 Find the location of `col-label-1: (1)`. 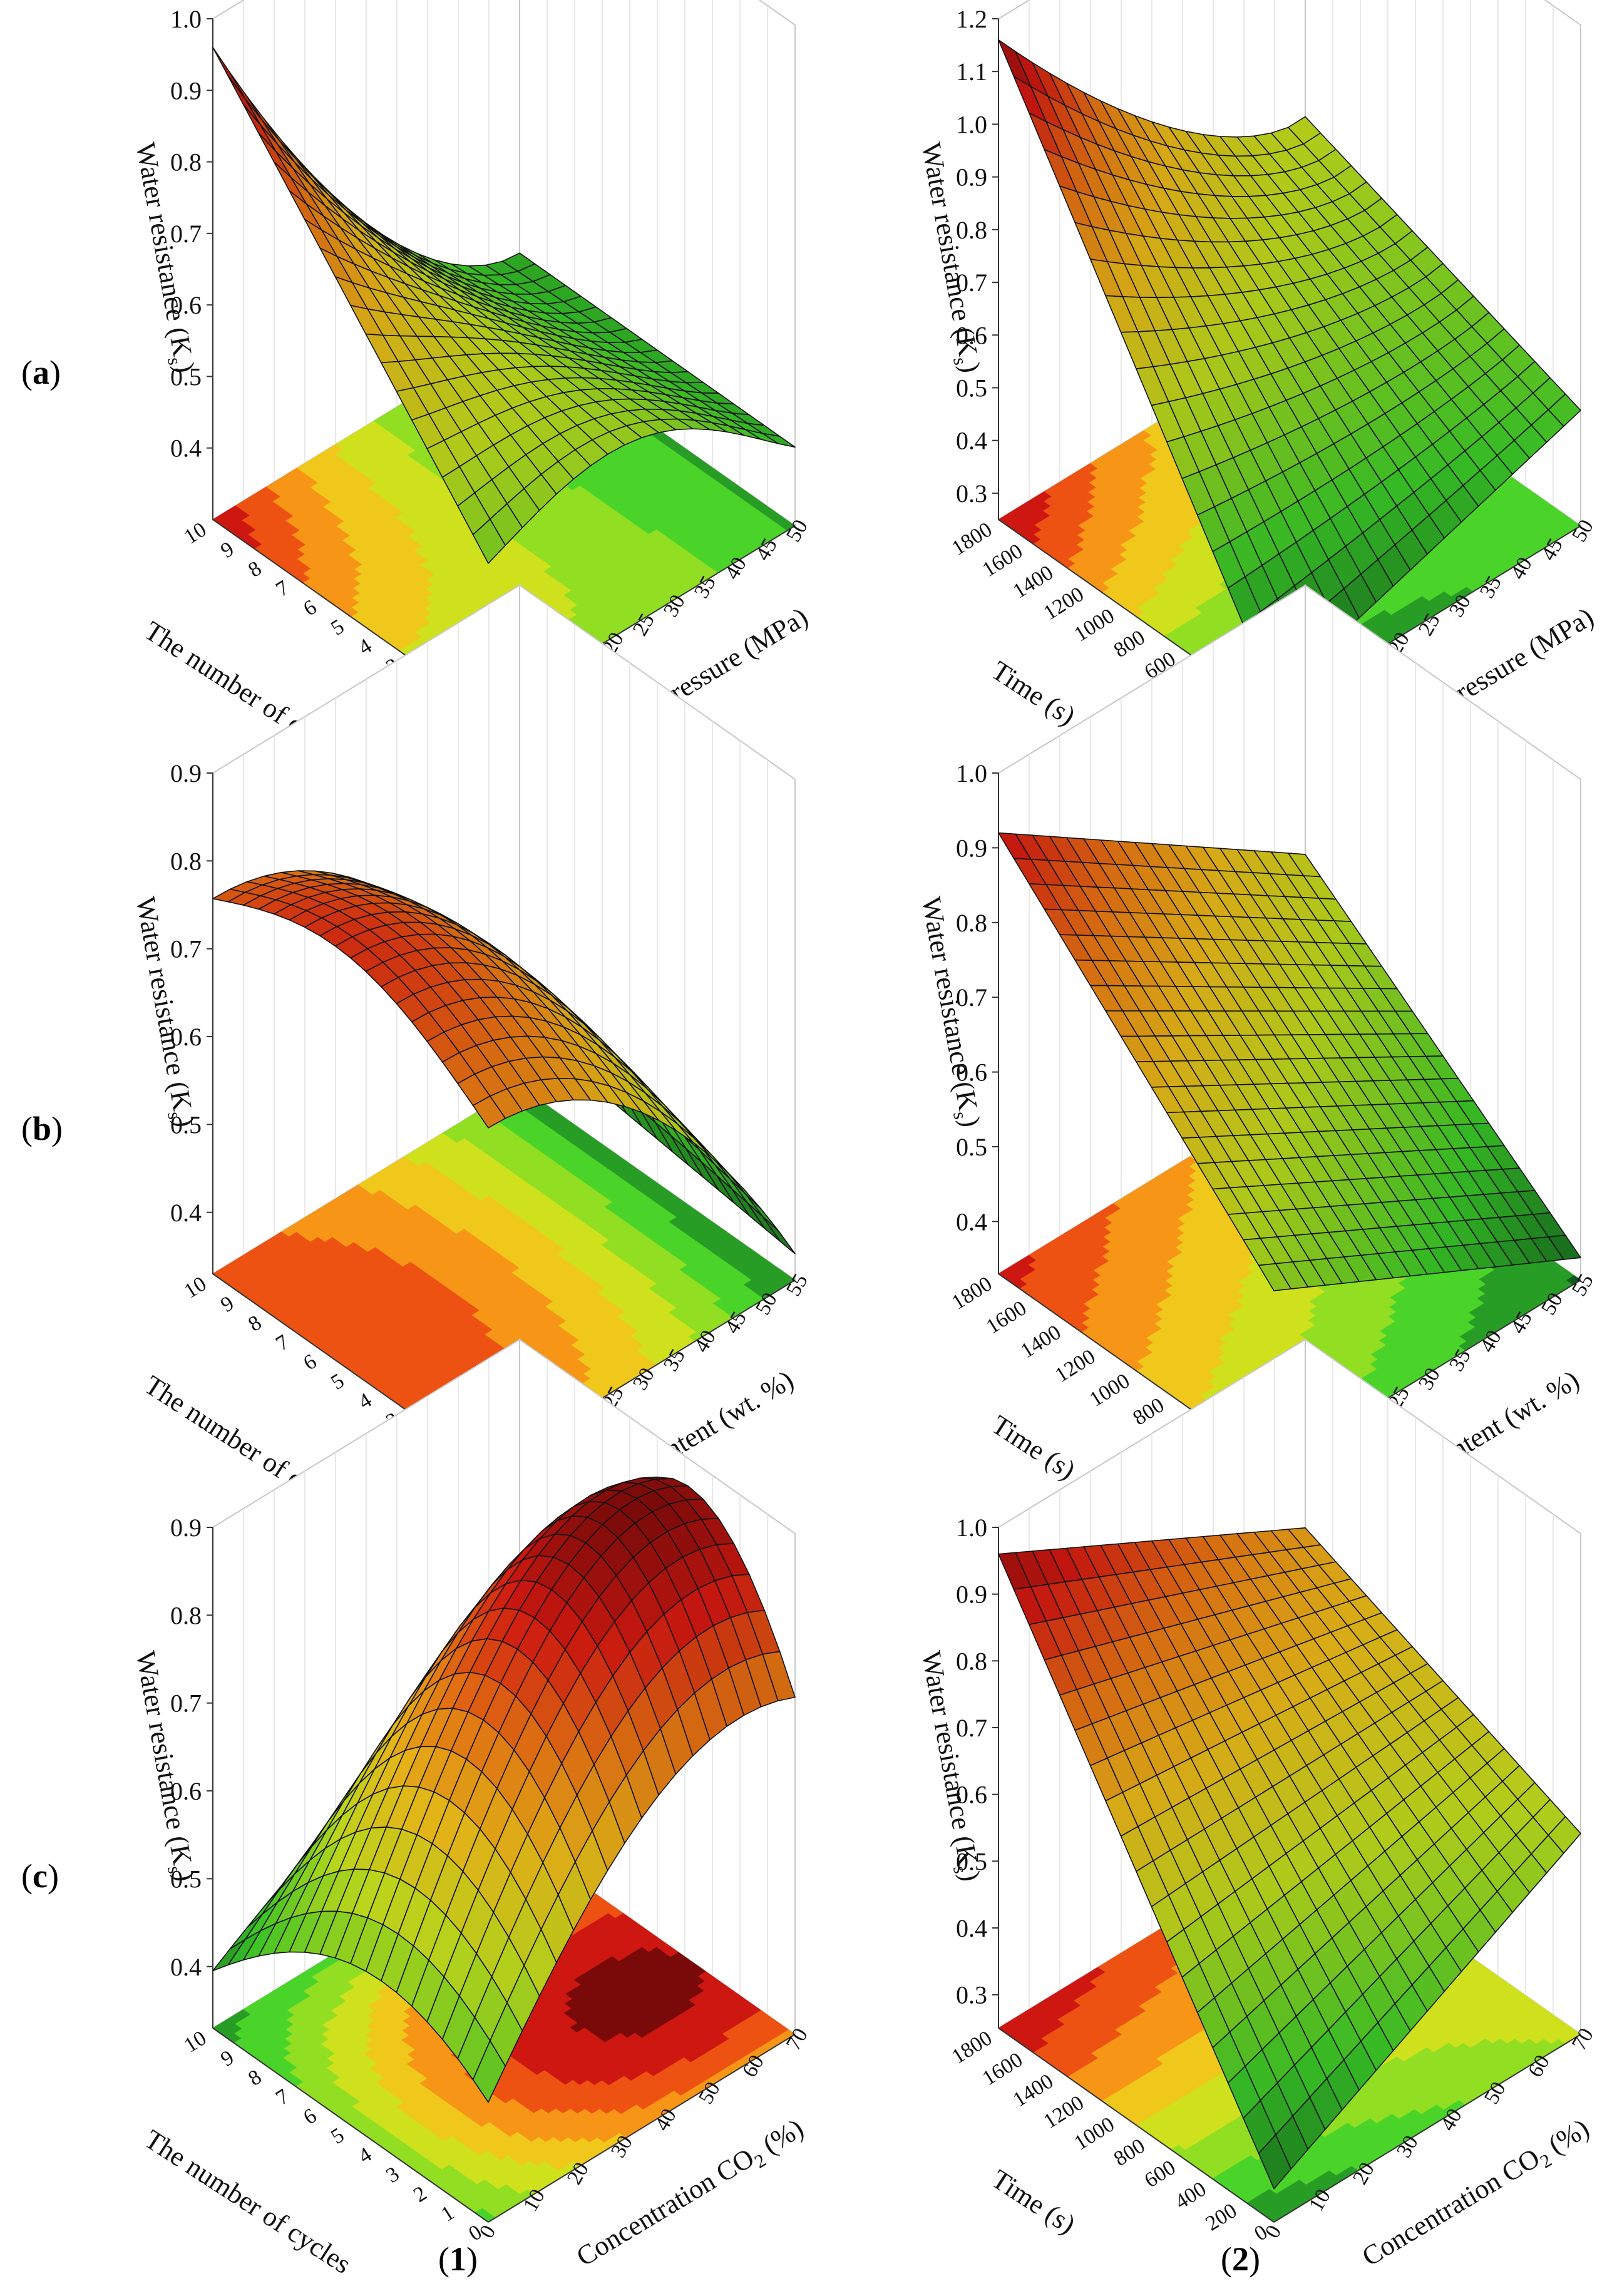

col-label-1: (1) is located at coordinates (458, 2259).